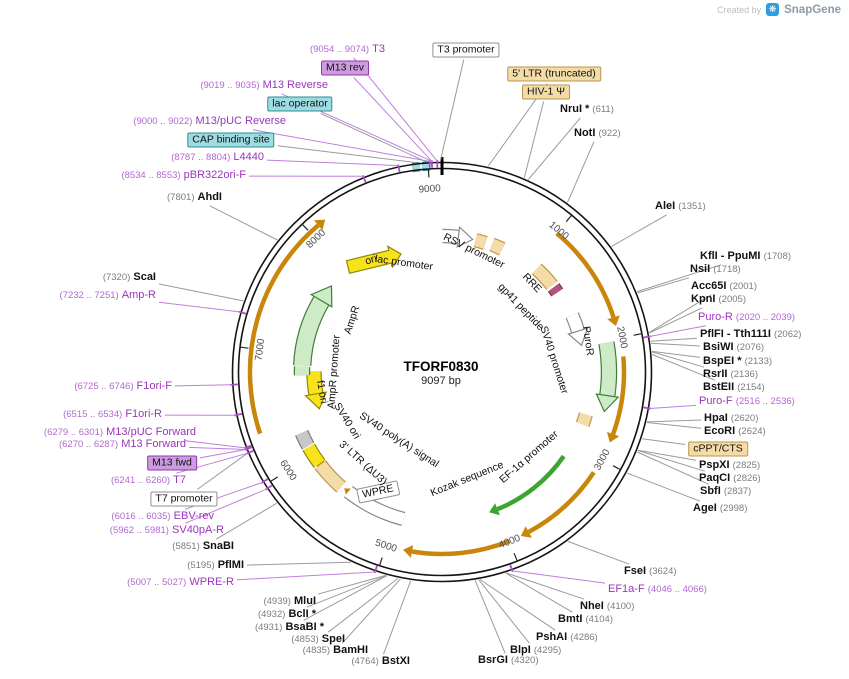  I want to click on feature-cppt-block, so click(584, 419).